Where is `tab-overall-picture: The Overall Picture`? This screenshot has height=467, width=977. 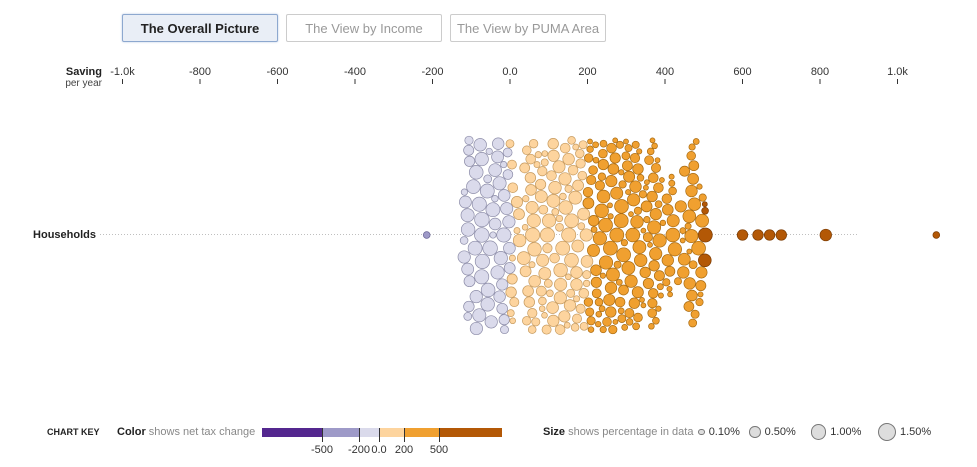 tab-overall-picture: The Overall Picture is located at coordinates (200, 28).